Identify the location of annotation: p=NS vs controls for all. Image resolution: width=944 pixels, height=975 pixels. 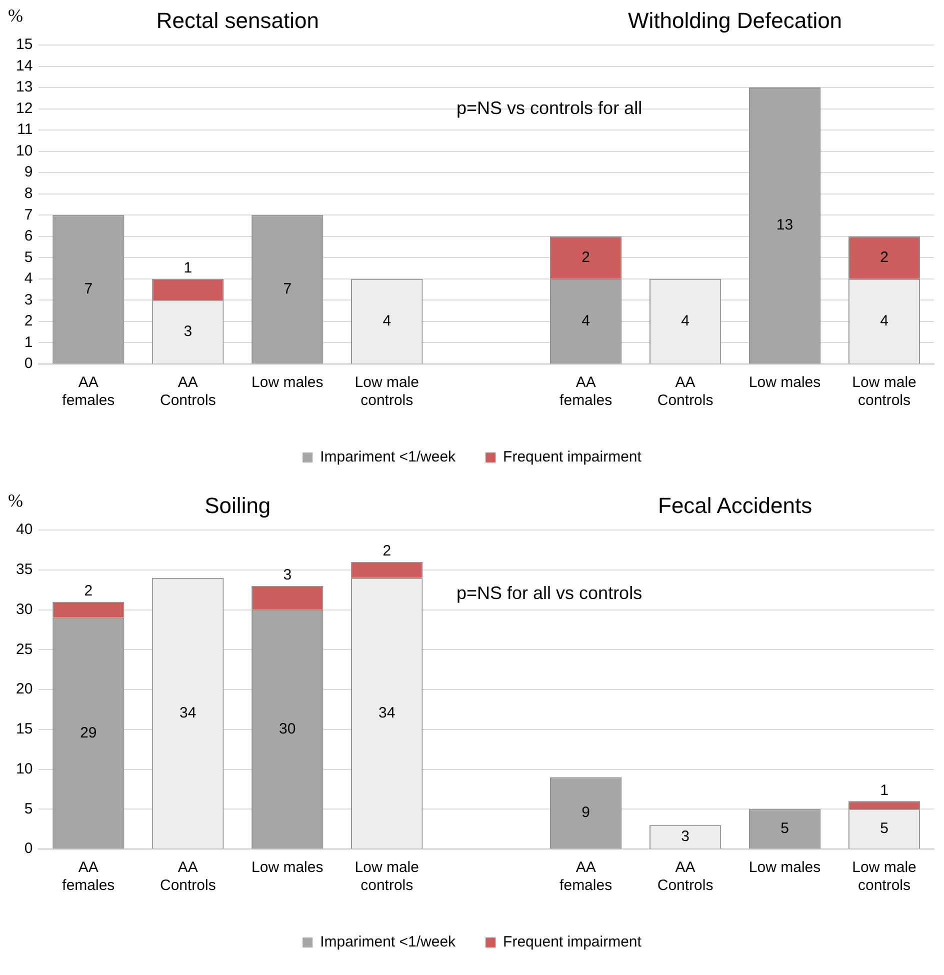
(549, 108).